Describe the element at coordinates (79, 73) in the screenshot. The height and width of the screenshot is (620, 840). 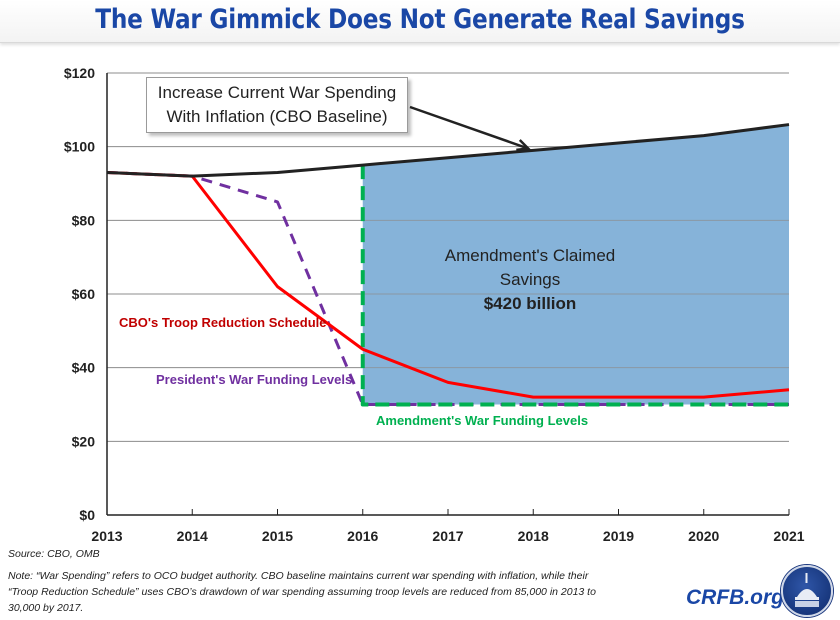
I see `y-tick-label: $120` at that location.